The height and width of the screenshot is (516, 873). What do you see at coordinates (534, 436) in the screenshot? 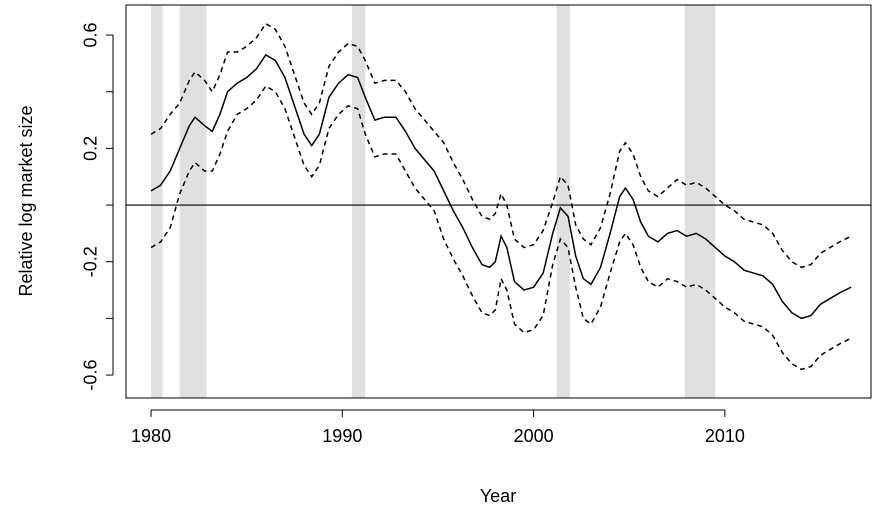
I see `x-tick-label: 2000` at bounding box center [534, 436].